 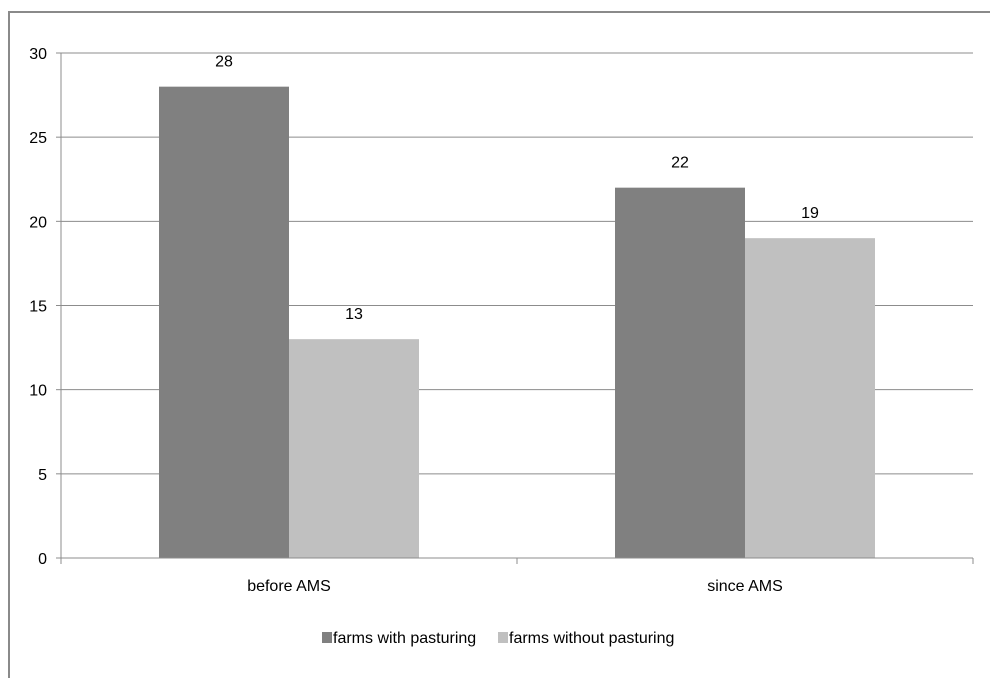 I want to click on data-label: 13, so click(x=354, y=314).